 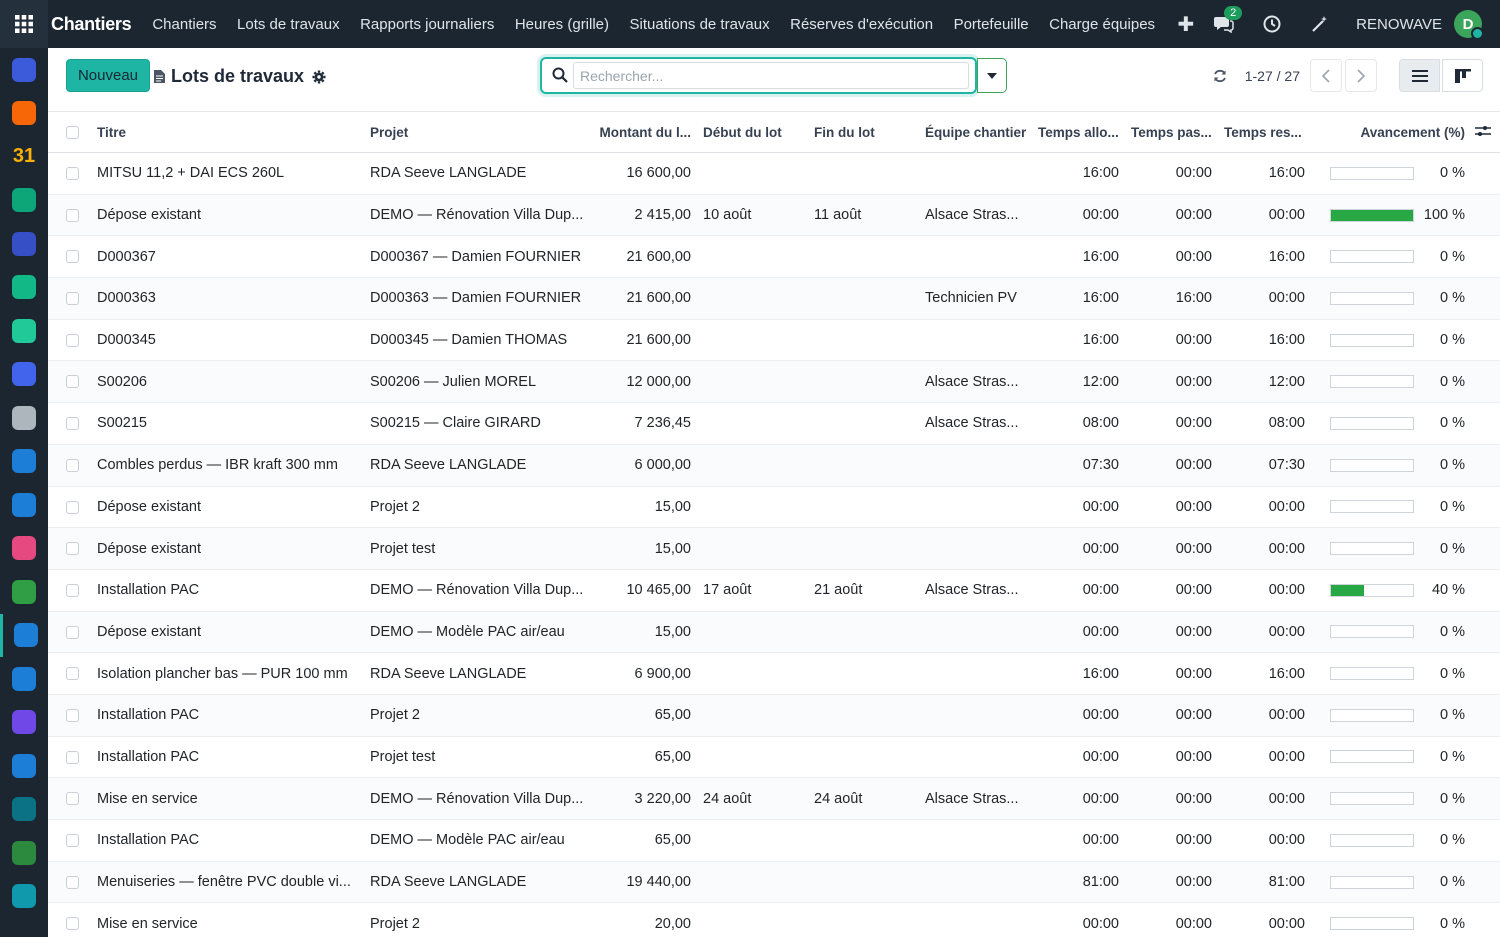 What do you see at coordinates (1220, 76) in the screenshot?
I see `refresh-icon` at bounding box center [1220, 76].